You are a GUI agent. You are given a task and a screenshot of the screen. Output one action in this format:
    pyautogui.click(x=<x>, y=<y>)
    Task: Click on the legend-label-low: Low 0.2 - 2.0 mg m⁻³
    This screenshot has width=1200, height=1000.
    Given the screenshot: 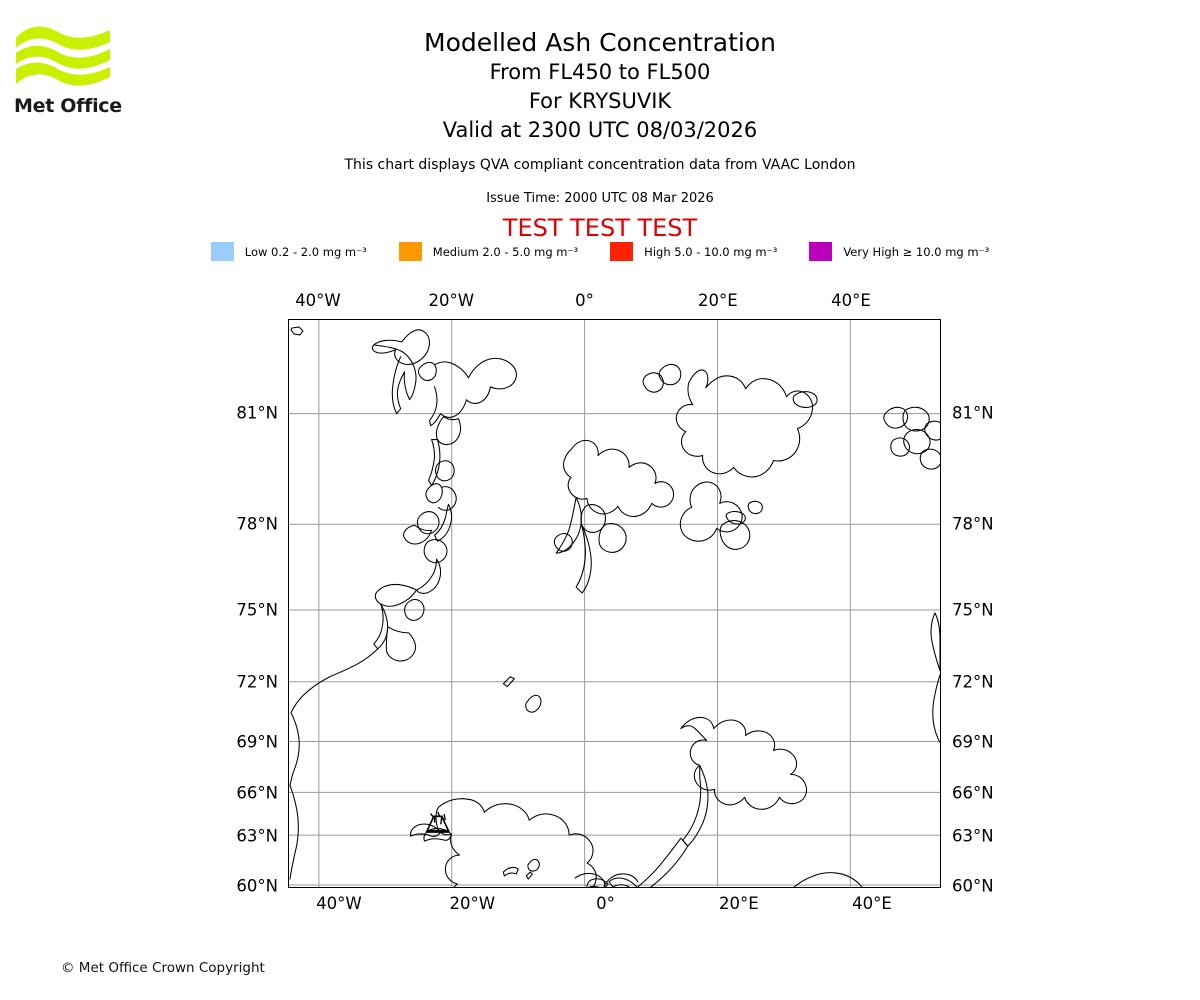 What is the action you would take?
    pyautogui.click(x=305, y=251)
    